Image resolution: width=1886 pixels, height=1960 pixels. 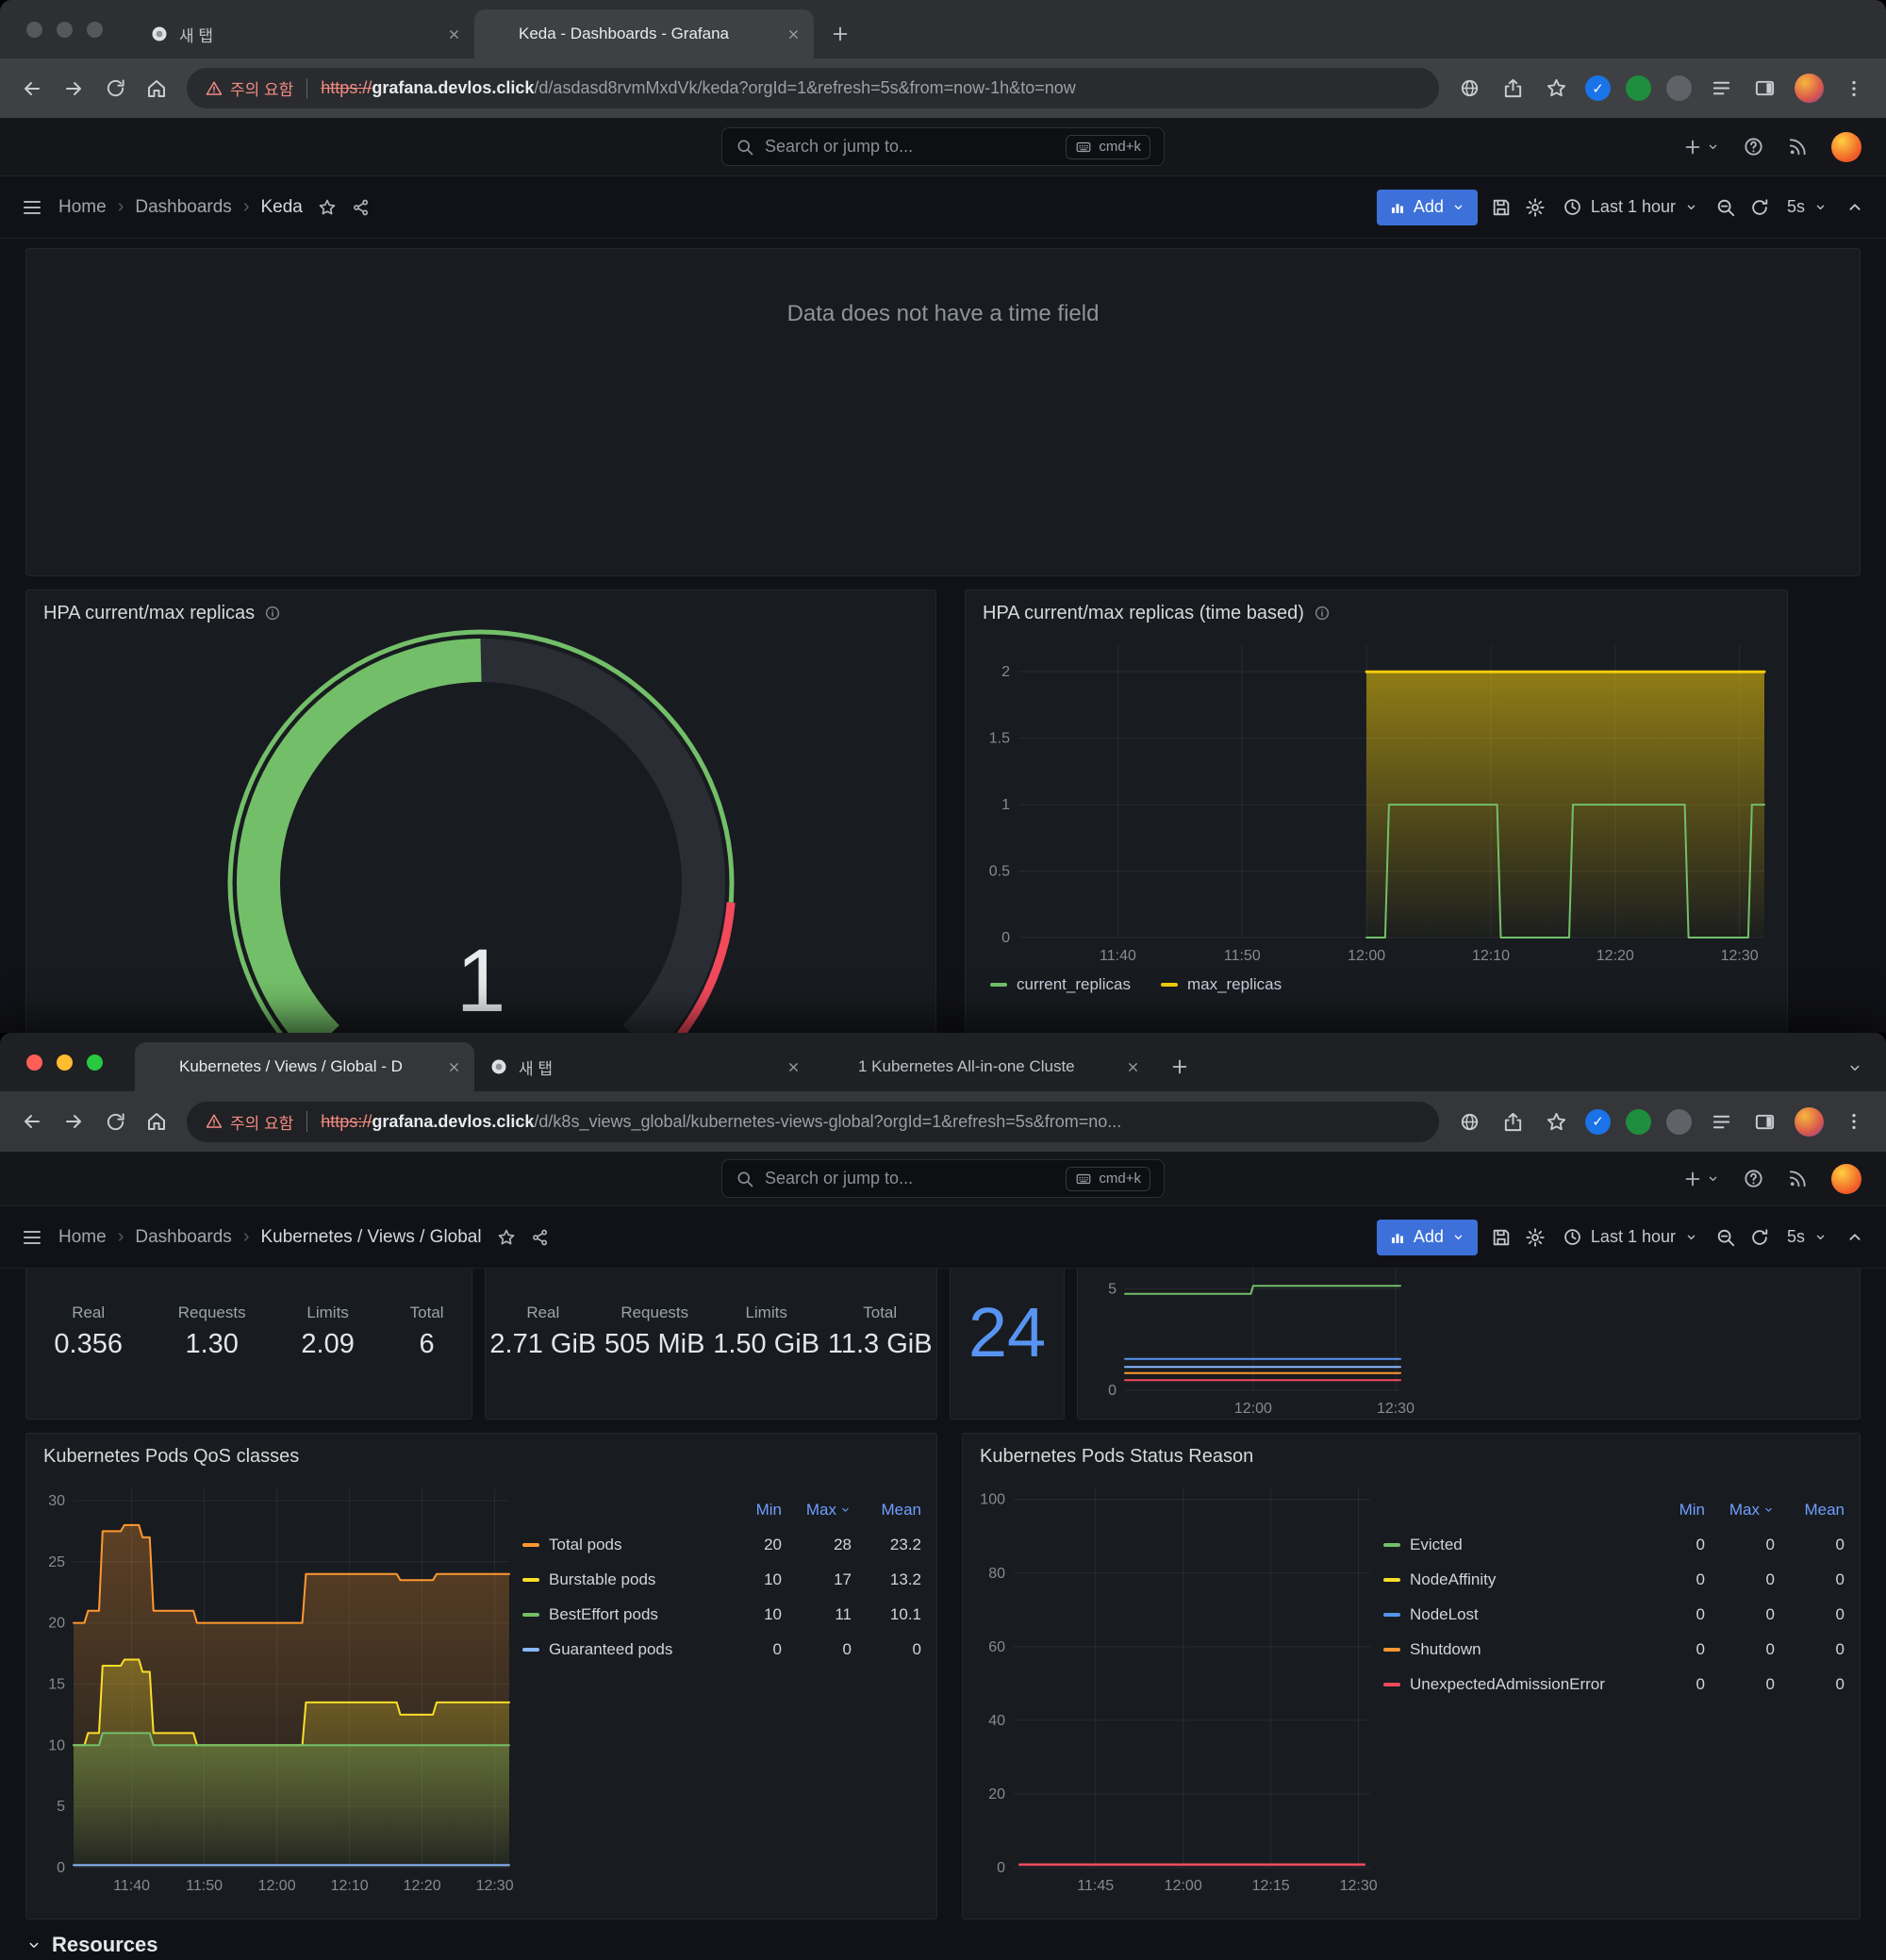 I want to click on password-check-badge-icon: ✓, so click(x=1598, y=1121).